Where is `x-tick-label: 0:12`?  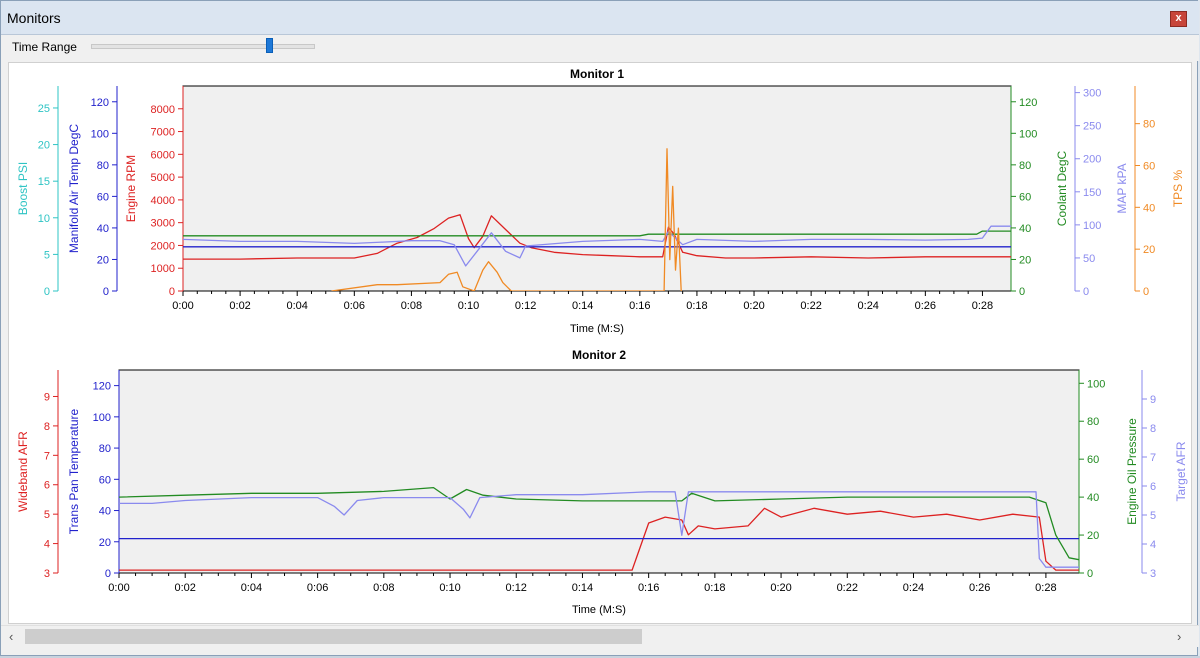 x-tick-label: 0:12 is located at coordinates (516, 588).